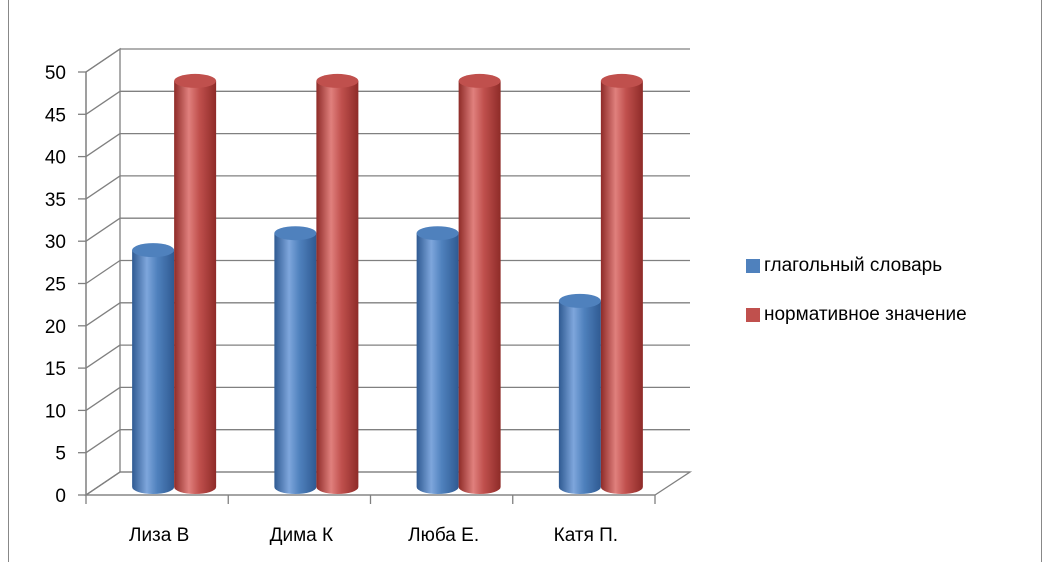 This screenshot has width=1043, height=562. What do you see at coordinates (55, 73) in the screenshot?
I see `y-tick-label: 50` at bounding box center [55, 73].